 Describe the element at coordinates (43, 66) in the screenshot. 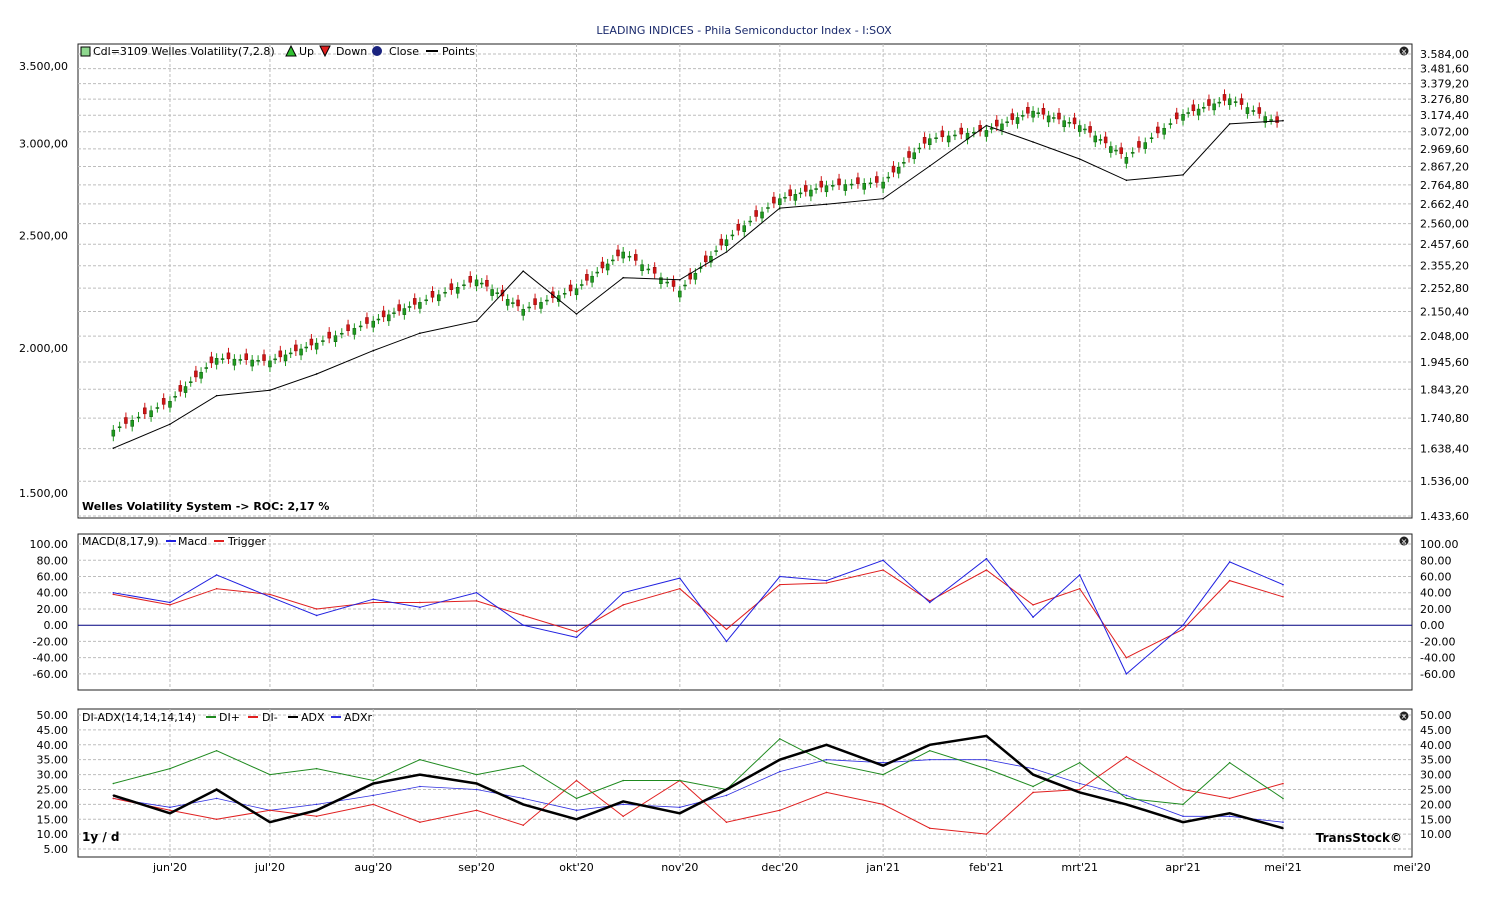

I see `left-tick-label: 3.500,00` at that location.